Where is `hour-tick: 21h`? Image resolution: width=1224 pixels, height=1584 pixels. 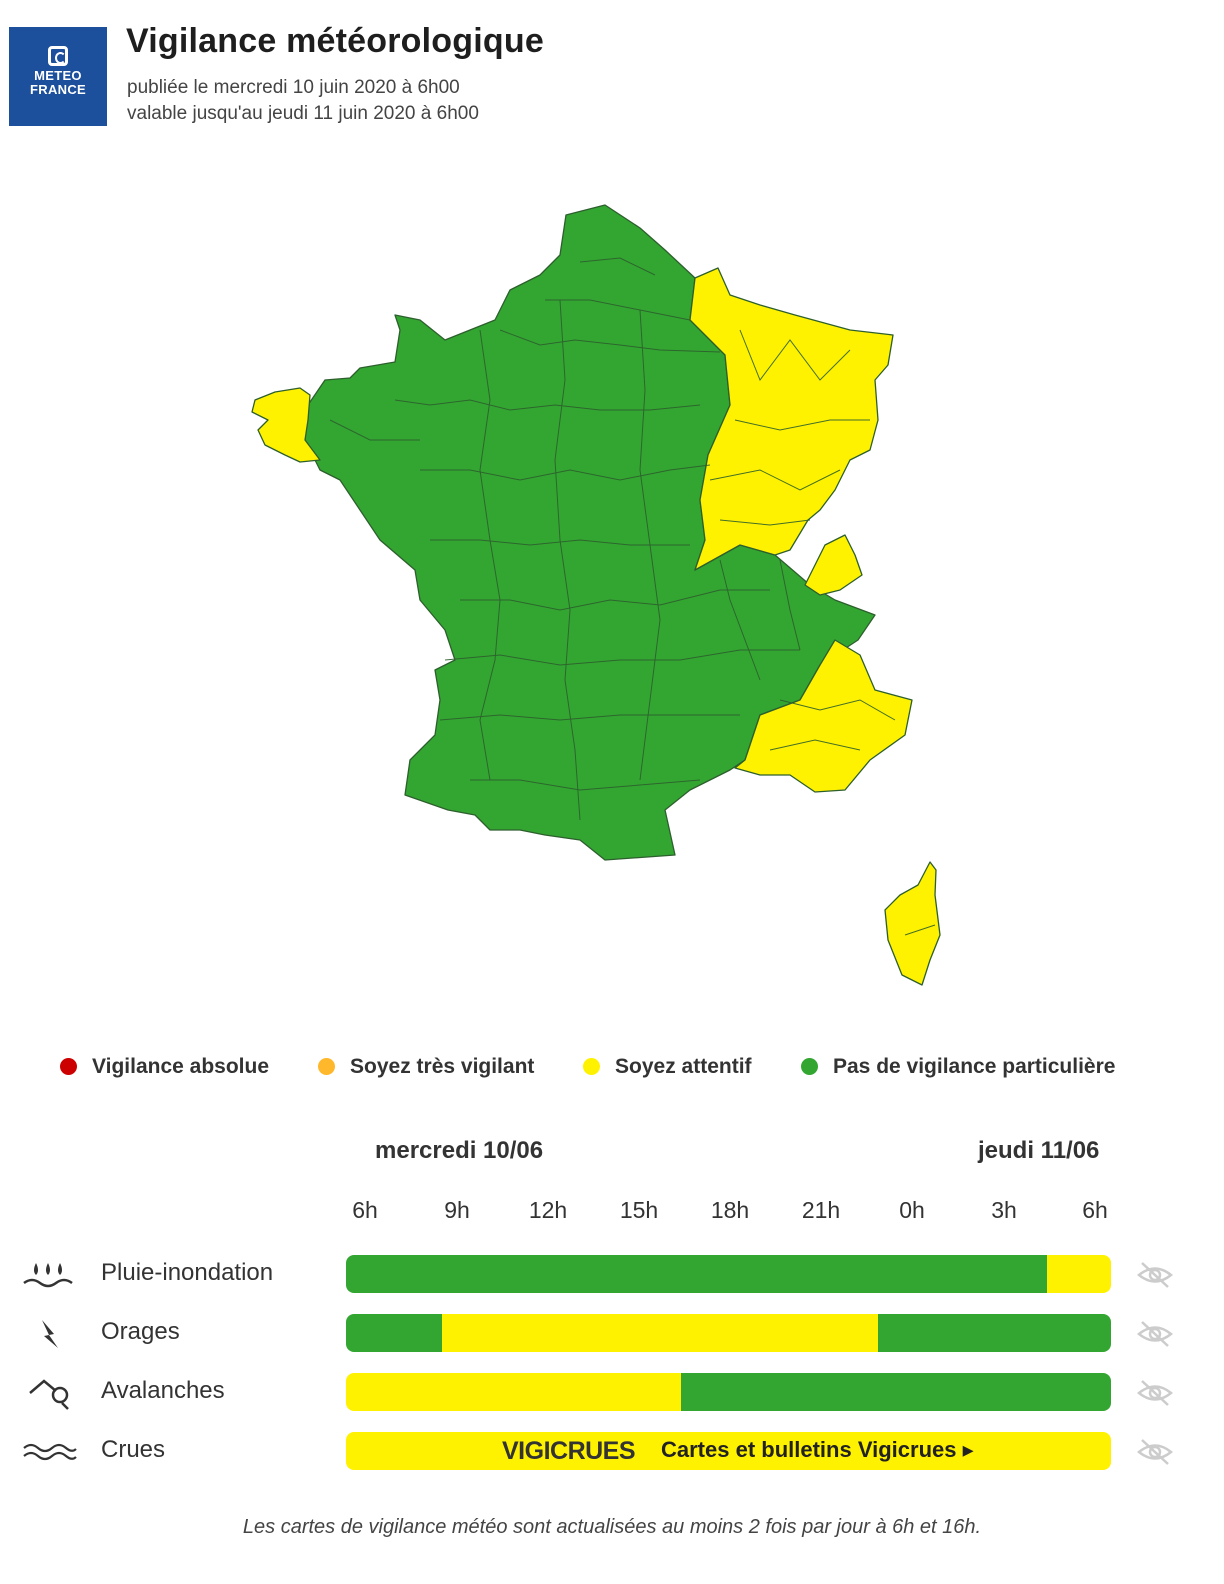 hour-tick: 21h is located at coordinates (821, 1210).